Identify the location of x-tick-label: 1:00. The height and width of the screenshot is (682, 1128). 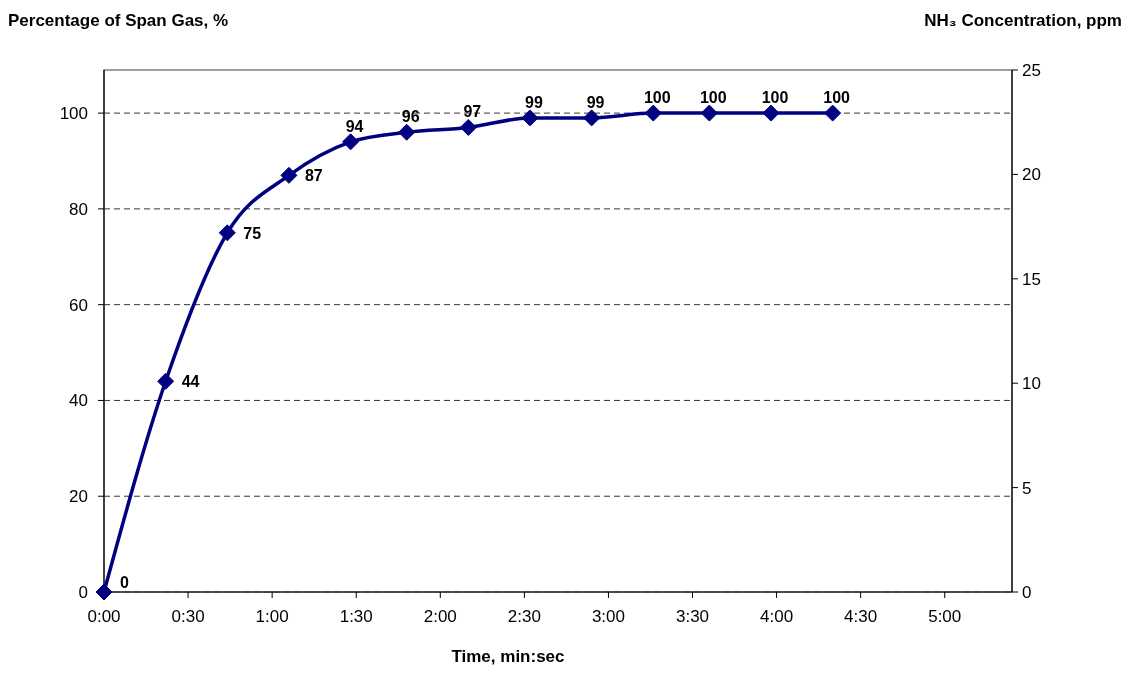
(272, 616).